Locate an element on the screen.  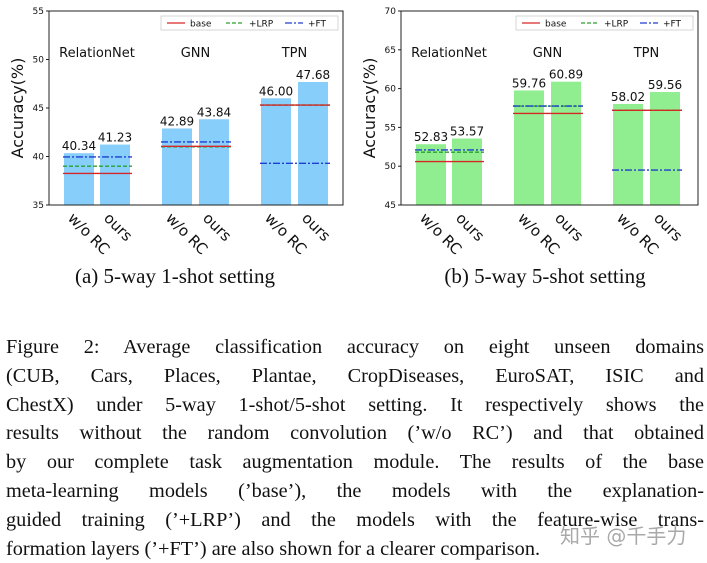
y-tick-label: 70 is located at coordinates (391, 12).